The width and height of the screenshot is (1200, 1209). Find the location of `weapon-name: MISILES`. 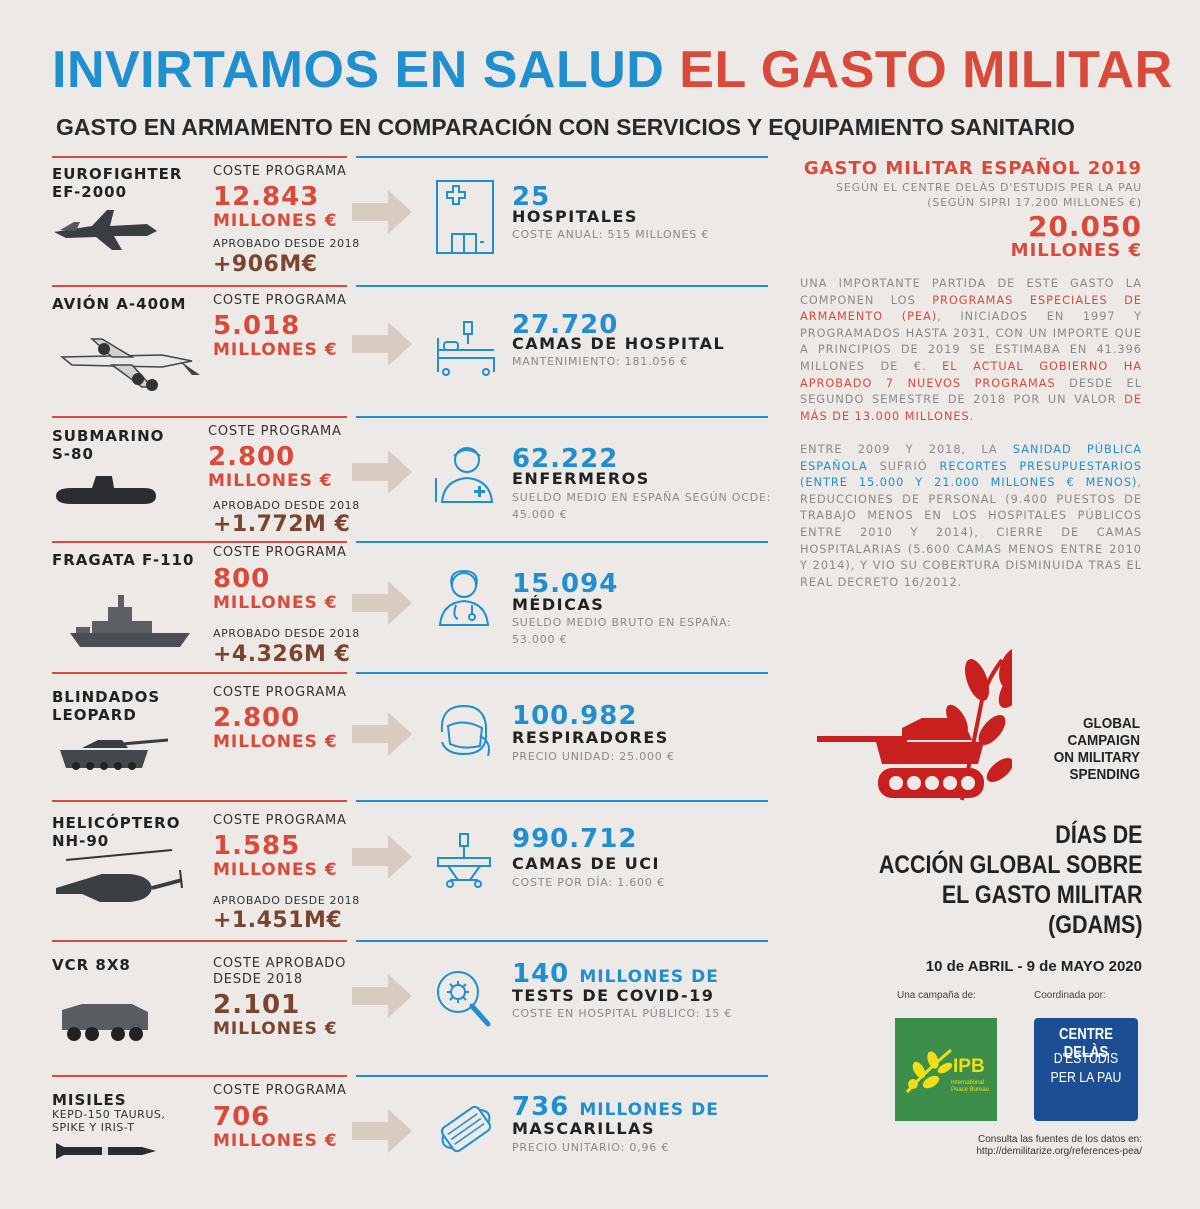

weapon-name: MISILES is located at coordinates (89, 1100).